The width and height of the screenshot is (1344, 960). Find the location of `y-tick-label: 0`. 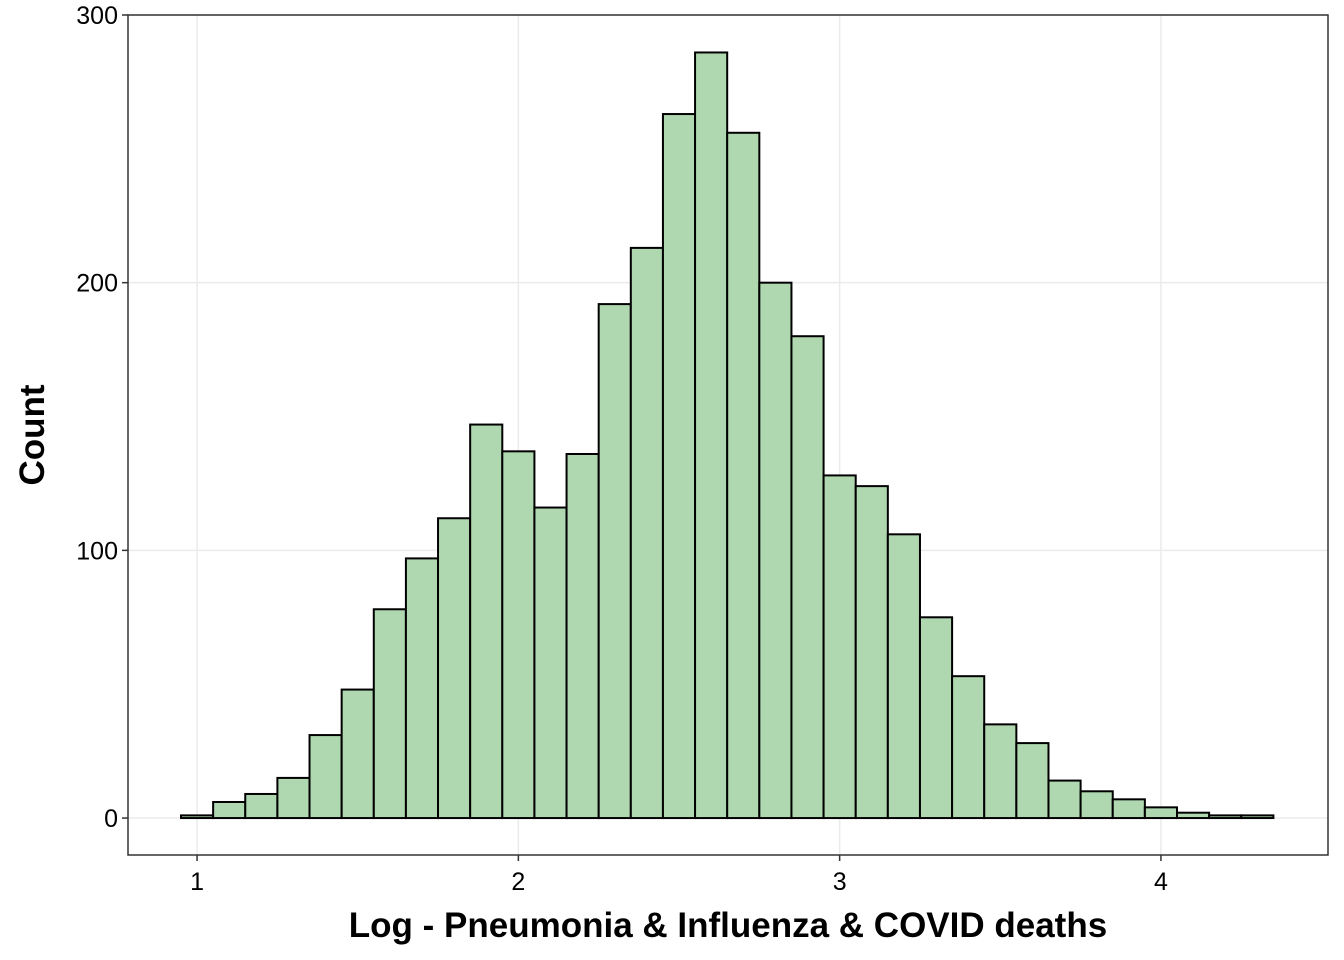

y-tick-label: 0 is located at coordinates (111, 819).